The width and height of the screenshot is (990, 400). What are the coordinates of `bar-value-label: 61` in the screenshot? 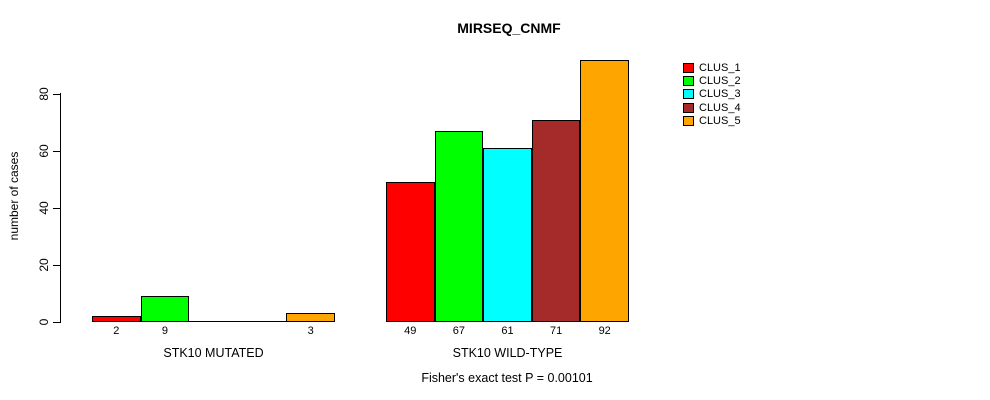 It's located at (507, 331).